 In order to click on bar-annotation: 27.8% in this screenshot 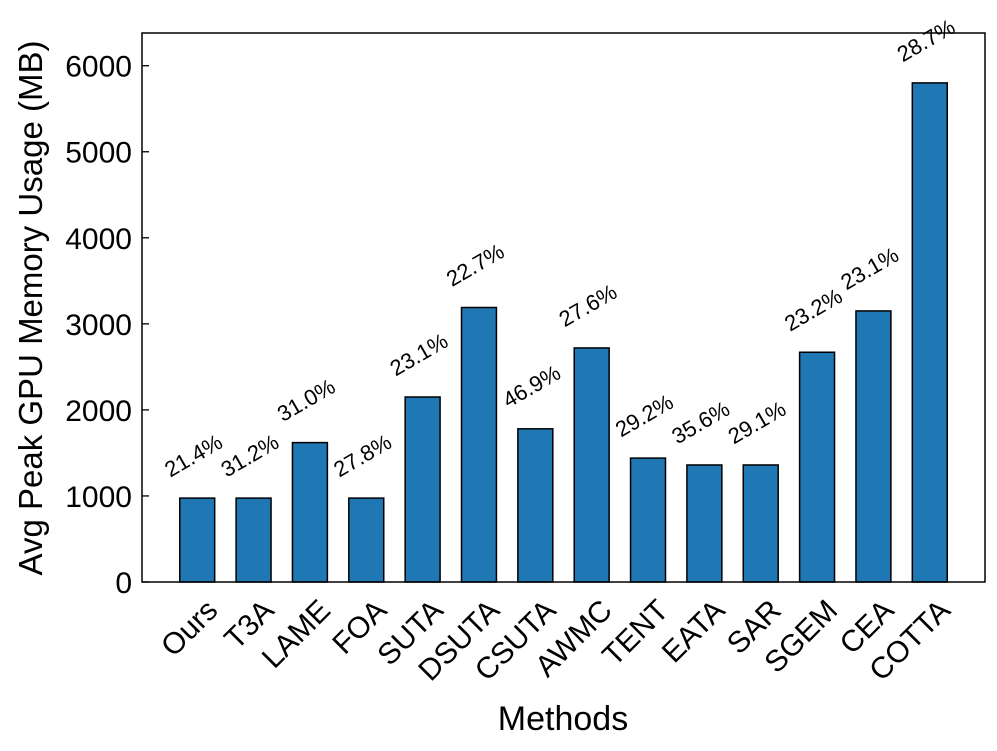, I will do `click(362, 455)`.